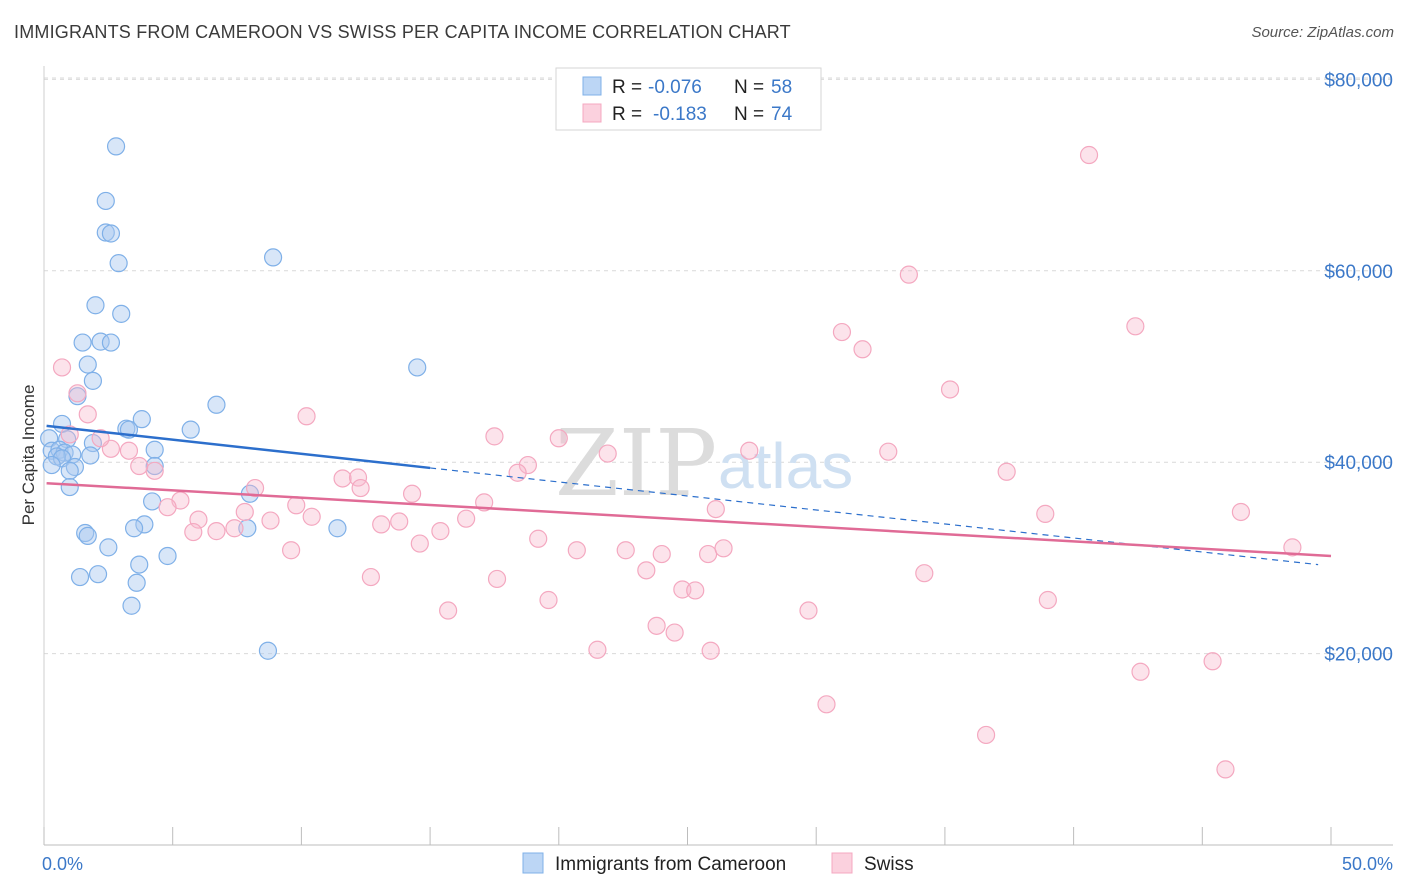 The image size is (1406, 892). What do you see at coordinates (781, 87) in the screenshot?
I see `legend-n-value-0: 58` at bounding box center [781, 87].